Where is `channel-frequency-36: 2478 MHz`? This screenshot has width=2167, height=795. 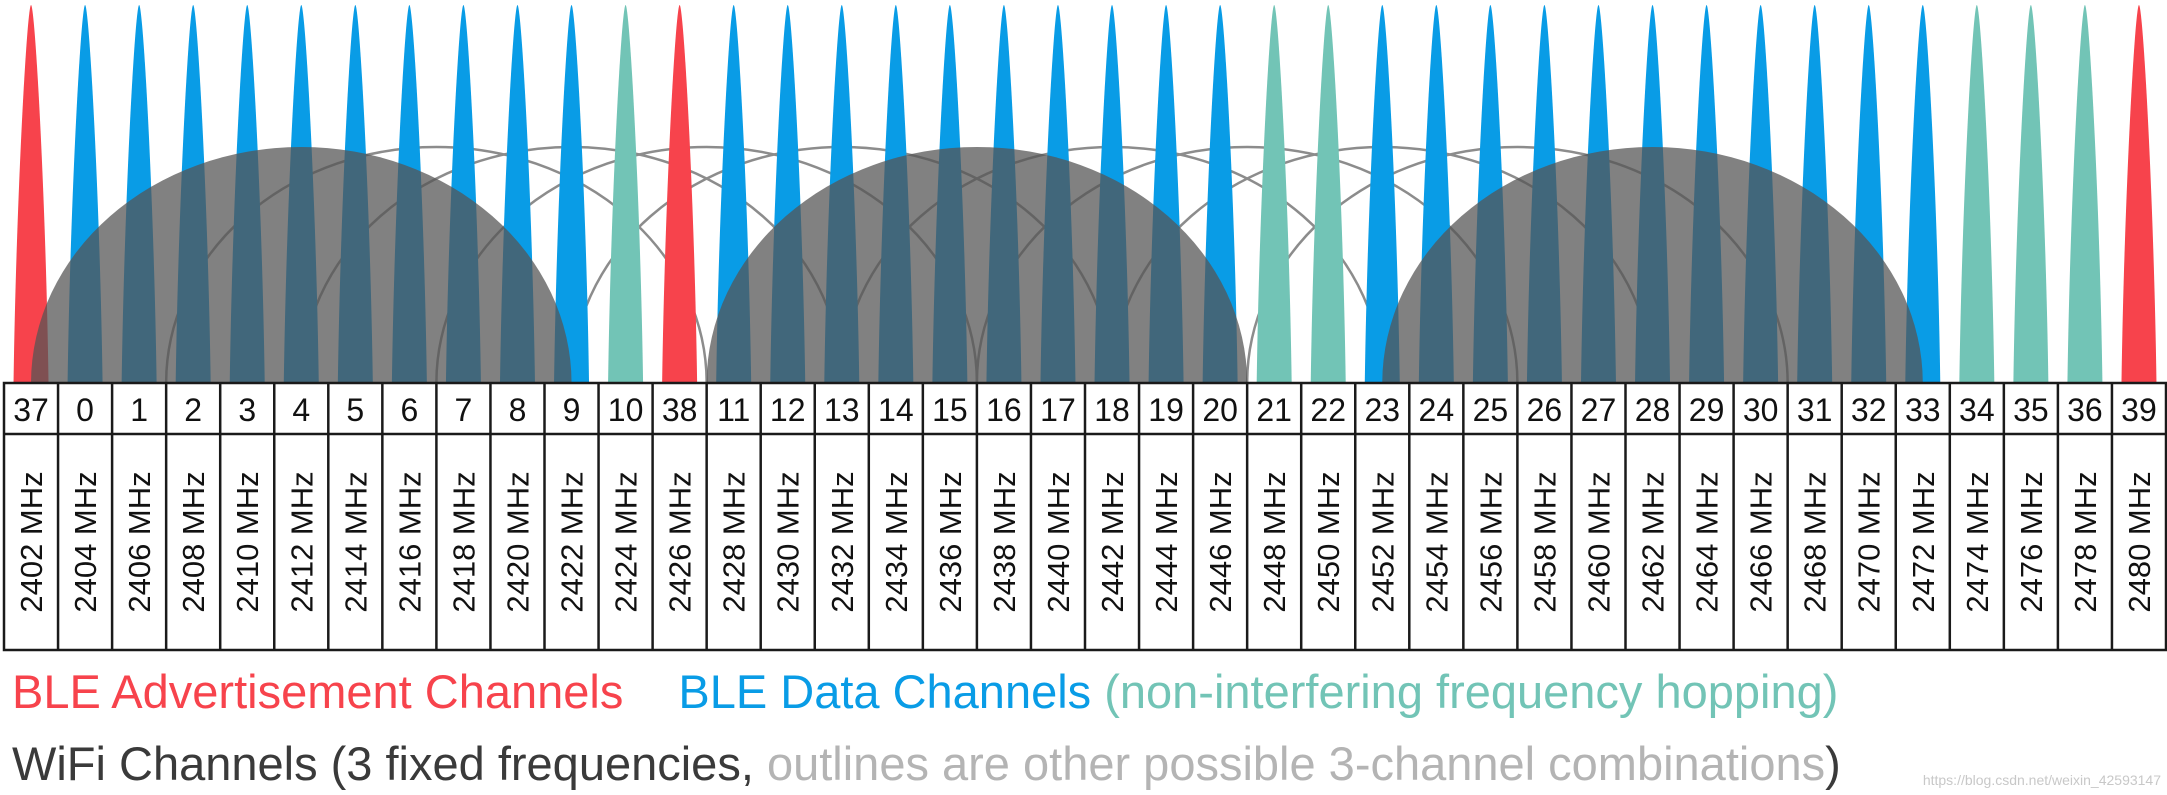 channel-frequency-36: 2478 MHz is located at coordinates (2085, 541).